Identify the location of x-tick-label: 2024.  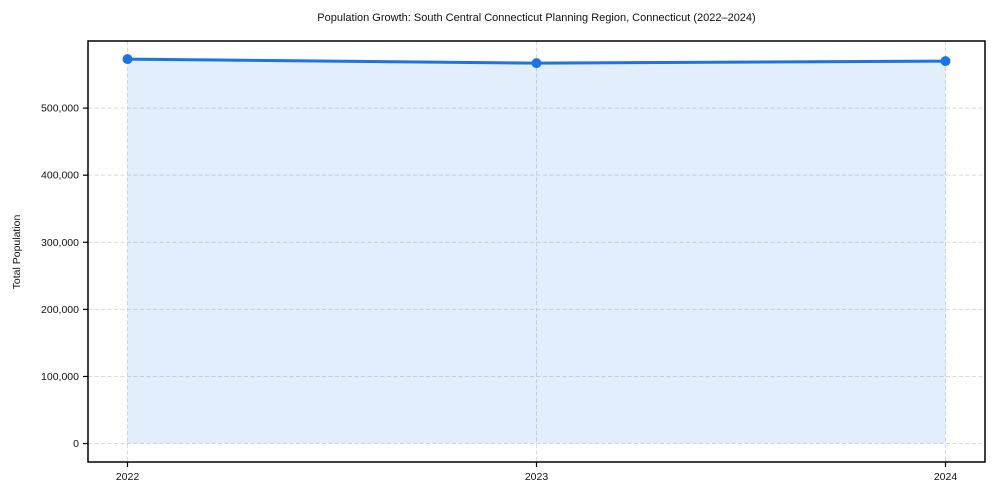
(946, 477).